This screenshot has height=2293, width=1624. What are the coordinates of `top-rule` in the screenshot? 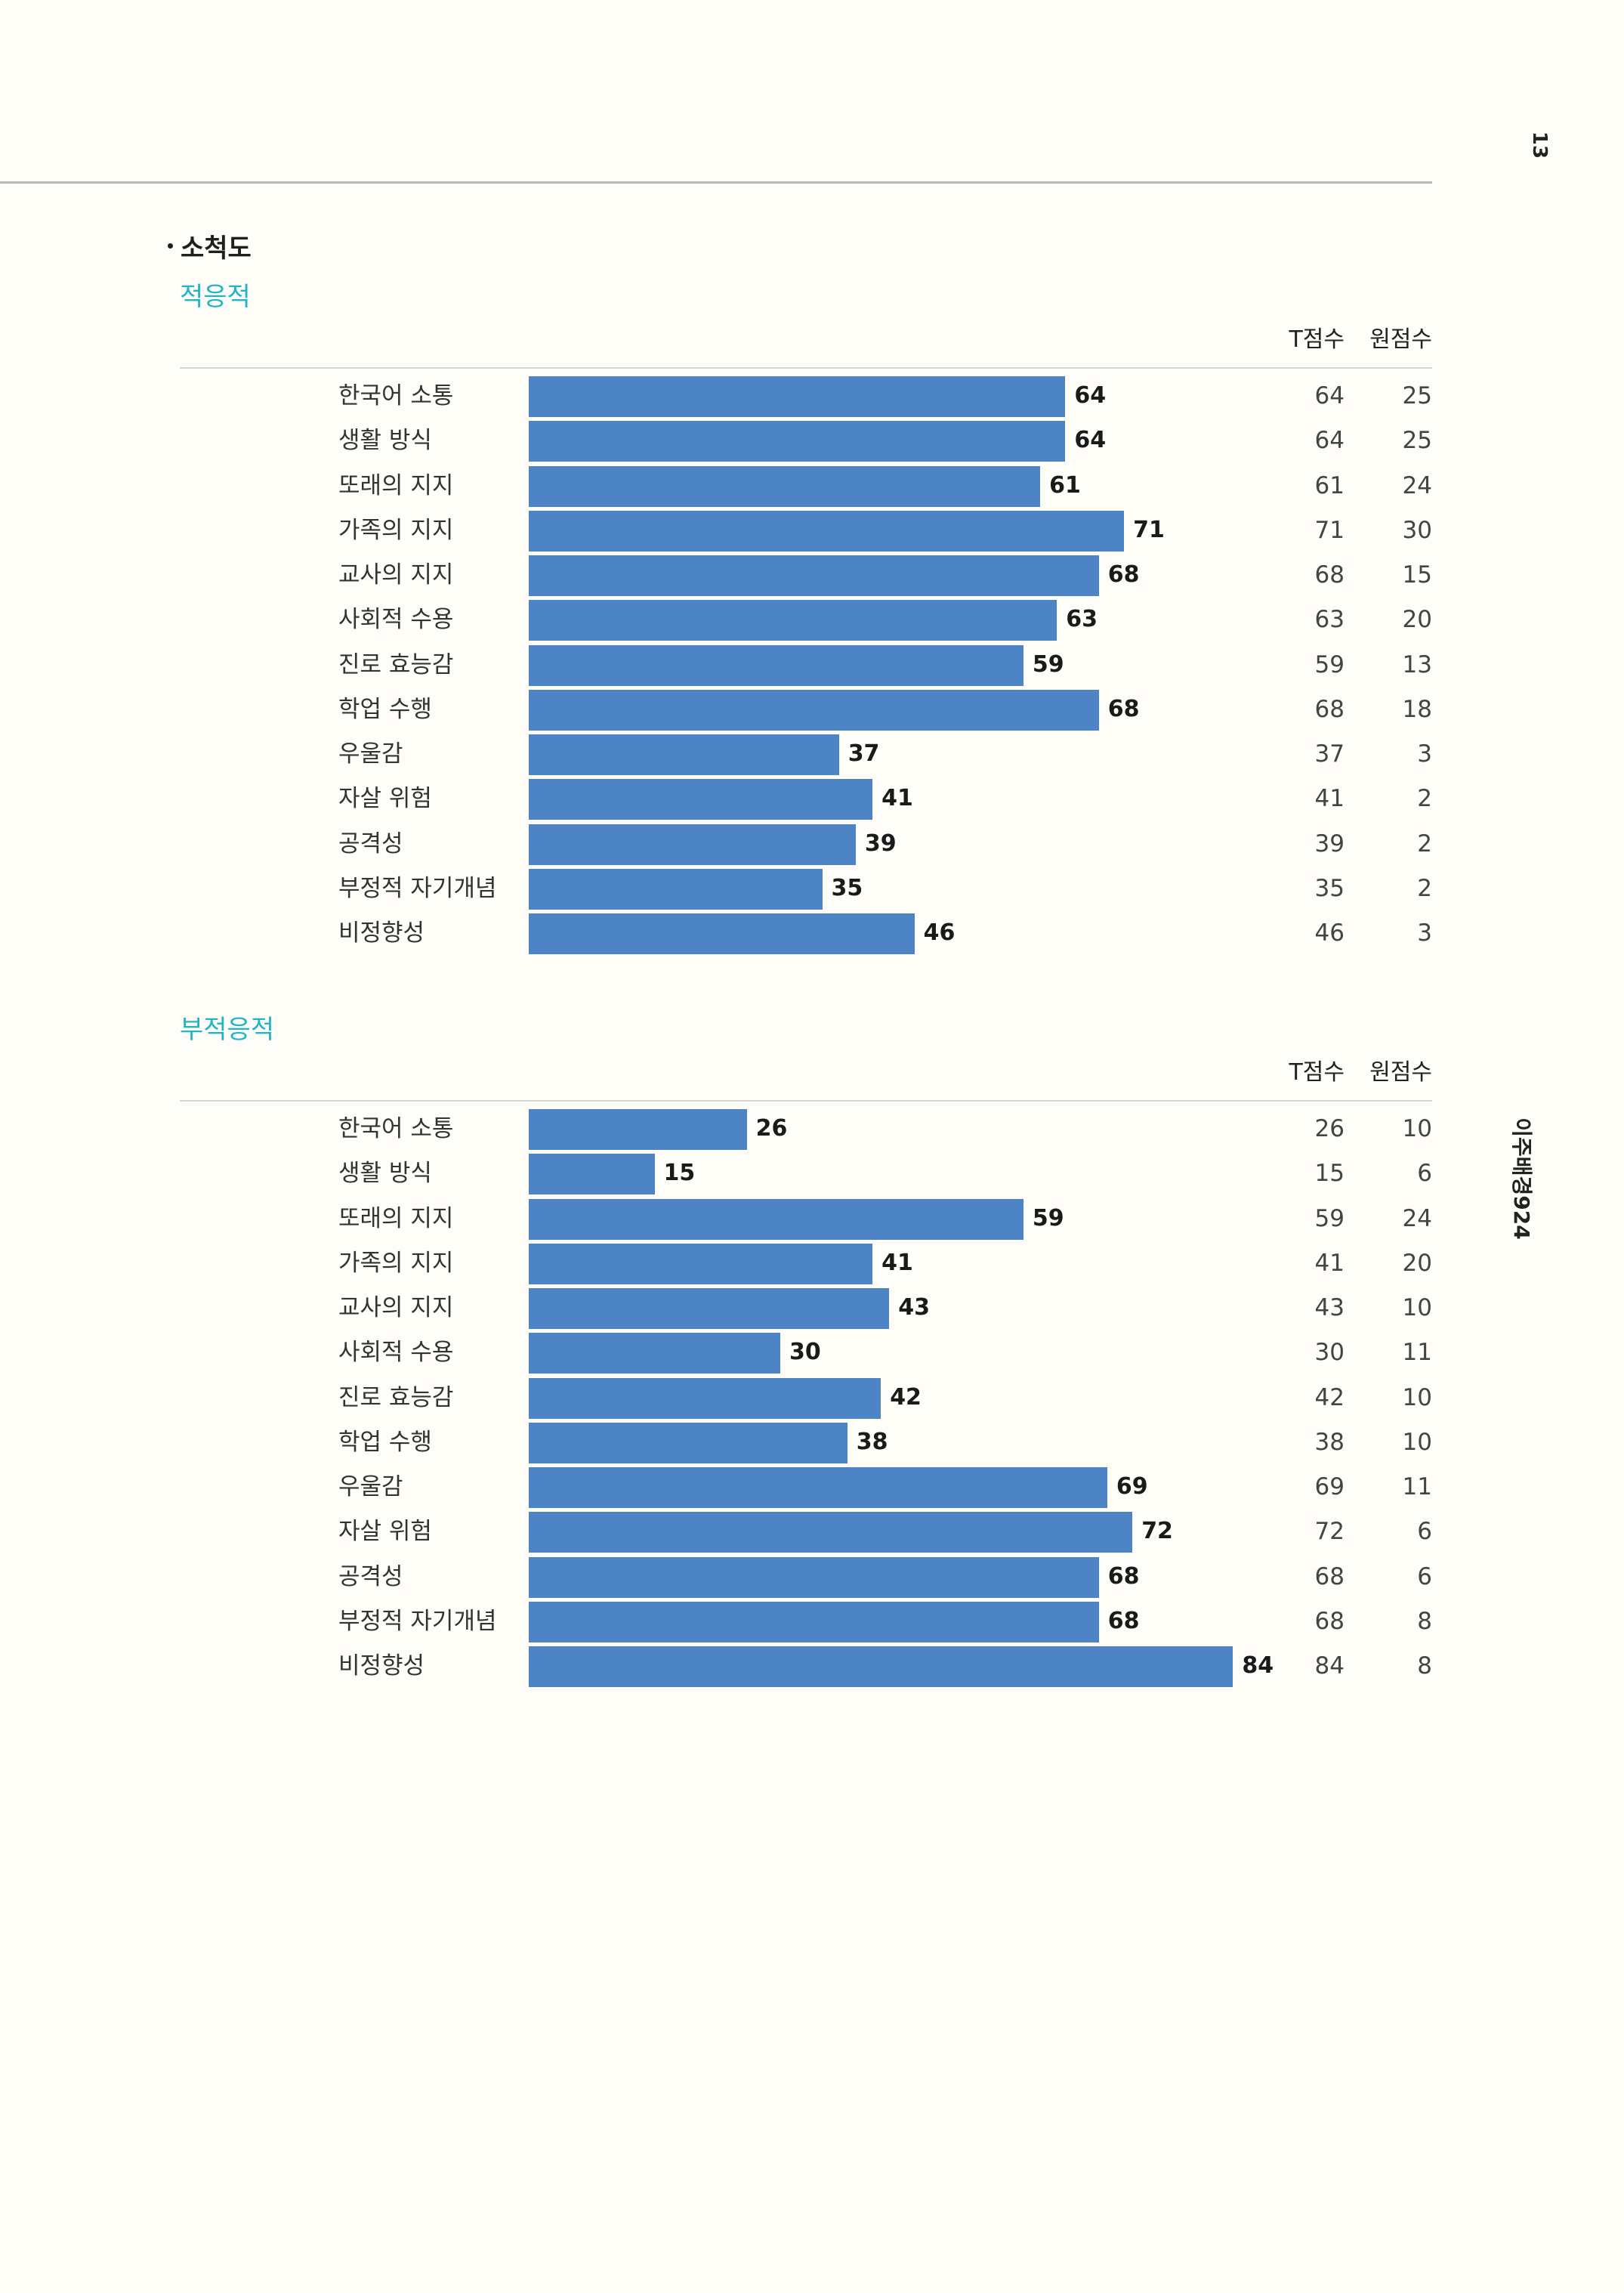 It's located at (716, 182).